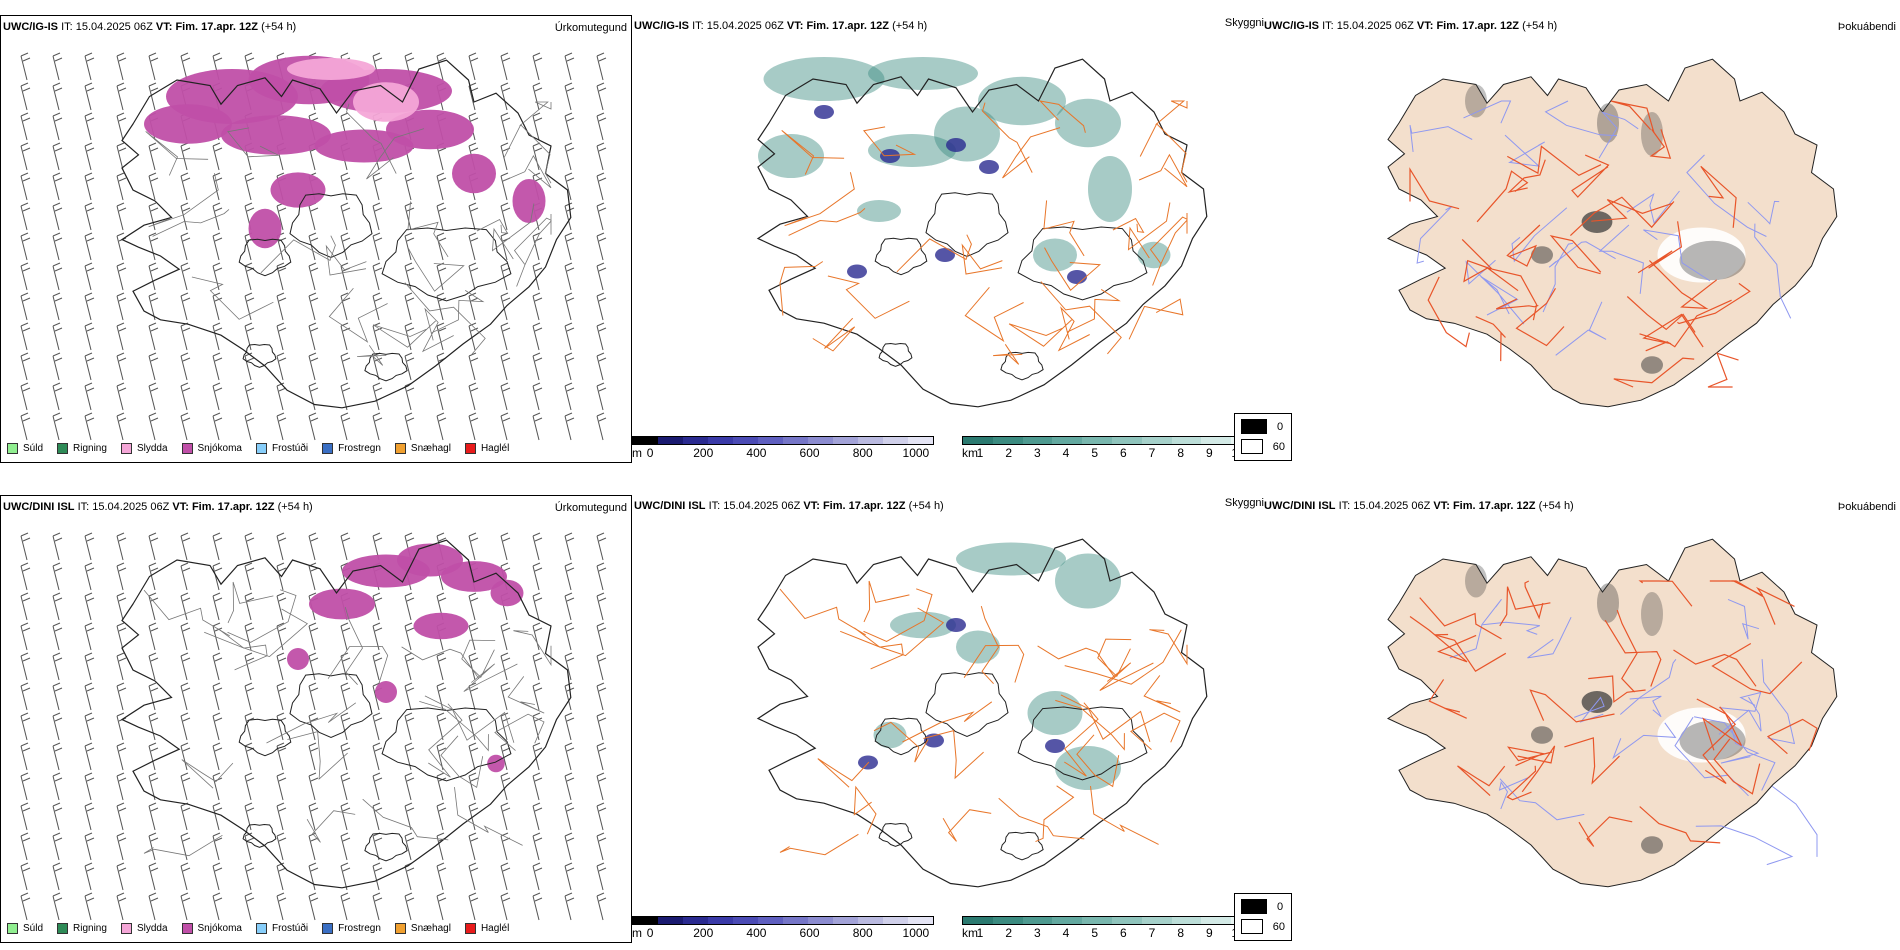 The width and height of the screenshot is (1900, 950). Describe the element at coordinates (989, 167) in the screenshot. I see `low-cloud-base-blob` at that location.